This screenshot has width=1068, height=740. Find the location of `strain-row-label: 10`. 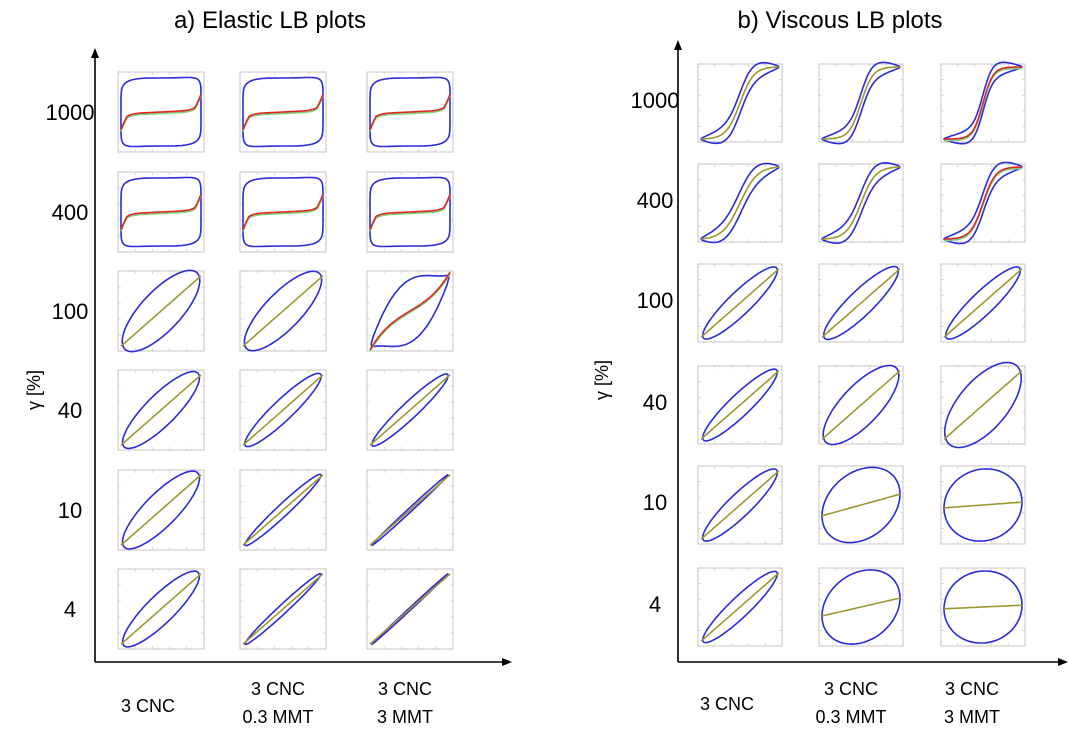

strain-row-label: 10 is located at coordinates (655, 502).